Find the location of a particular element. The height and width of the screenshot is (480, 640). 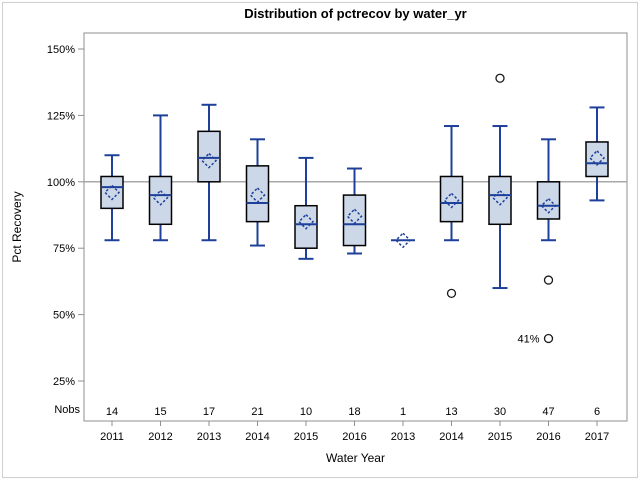

nobs-value: 15 is located at coordinates (160, 412).